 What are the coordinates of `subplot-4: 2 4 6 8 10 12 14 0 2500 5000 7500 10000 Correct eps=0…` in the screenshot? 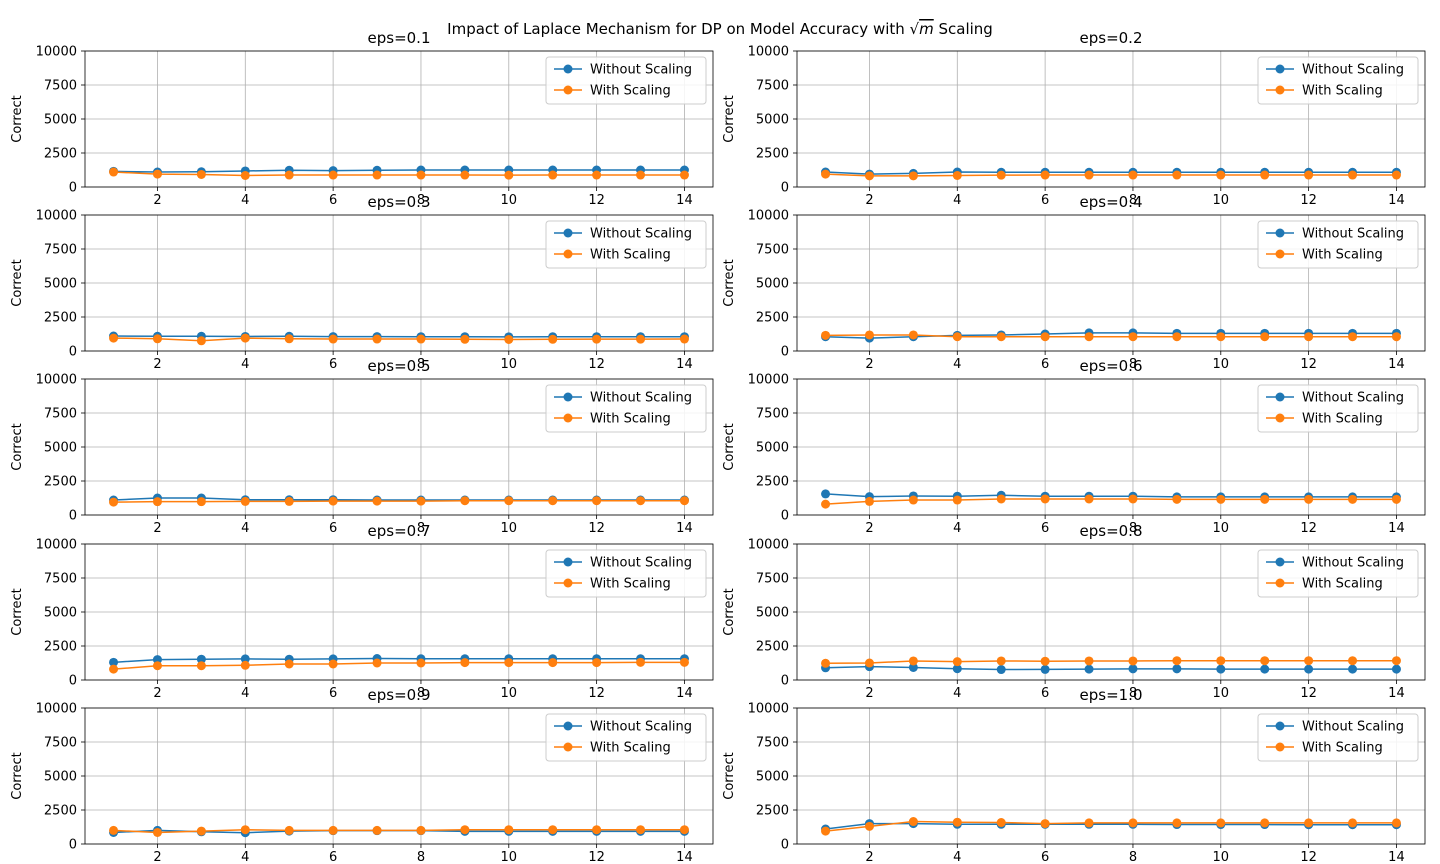 It's located at (1074, 282).